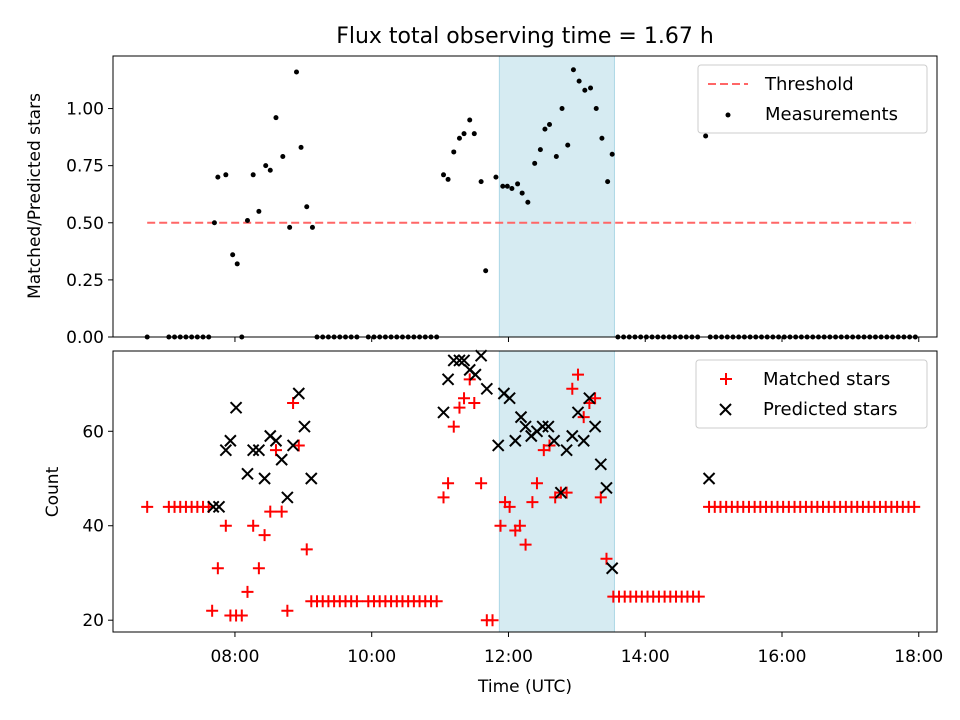  I want to click on matched-legend-swatch, so click(726, 379).